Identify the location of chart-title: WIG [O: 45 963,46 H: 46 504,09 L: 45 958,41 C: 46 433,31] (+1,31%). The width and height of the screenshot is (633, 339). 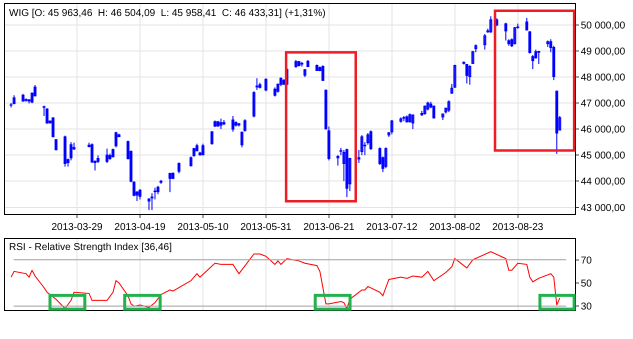
(167, 13).